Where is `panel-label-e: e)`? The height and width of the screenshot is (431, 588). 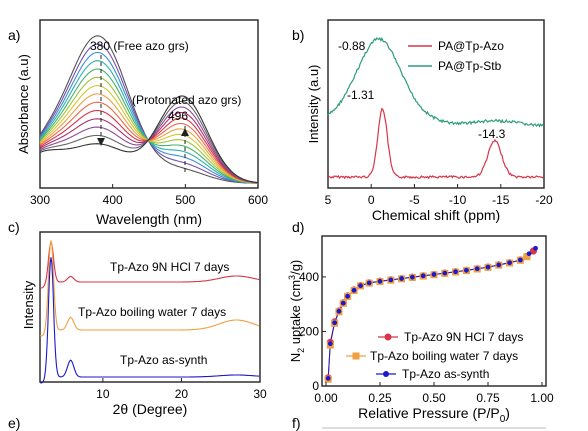
panel-label-e: e) is located at coordinates (14, 423).